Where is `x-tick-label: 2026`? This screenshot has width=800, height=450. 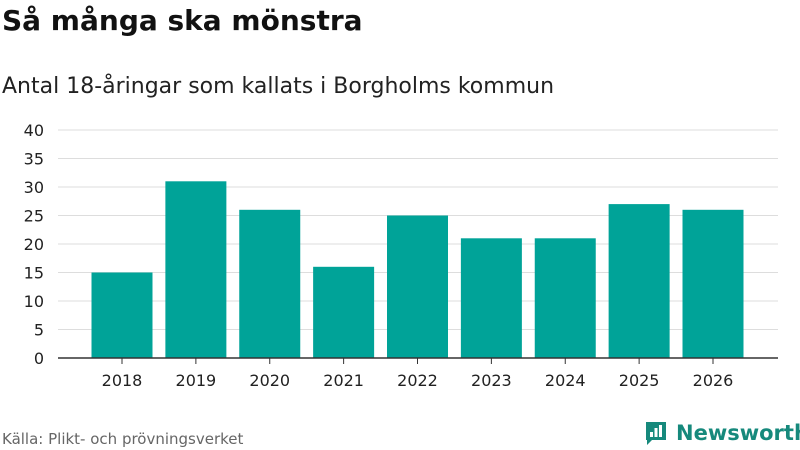 x-tick-label: 2026 is located at coordinates (713, 380).